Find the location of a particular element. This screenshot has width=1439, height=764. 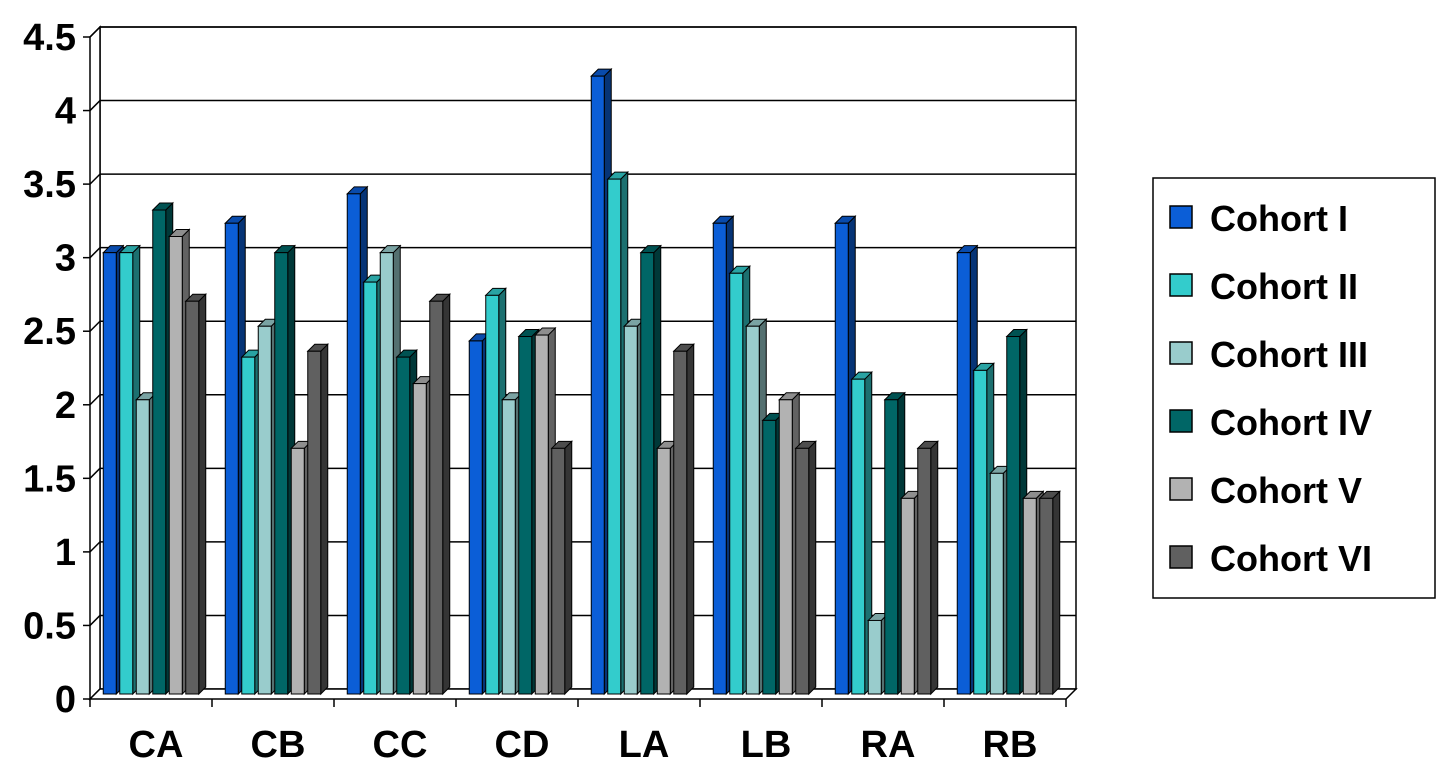

legend-item: Cohort III is located at coordinates (1268, 354).